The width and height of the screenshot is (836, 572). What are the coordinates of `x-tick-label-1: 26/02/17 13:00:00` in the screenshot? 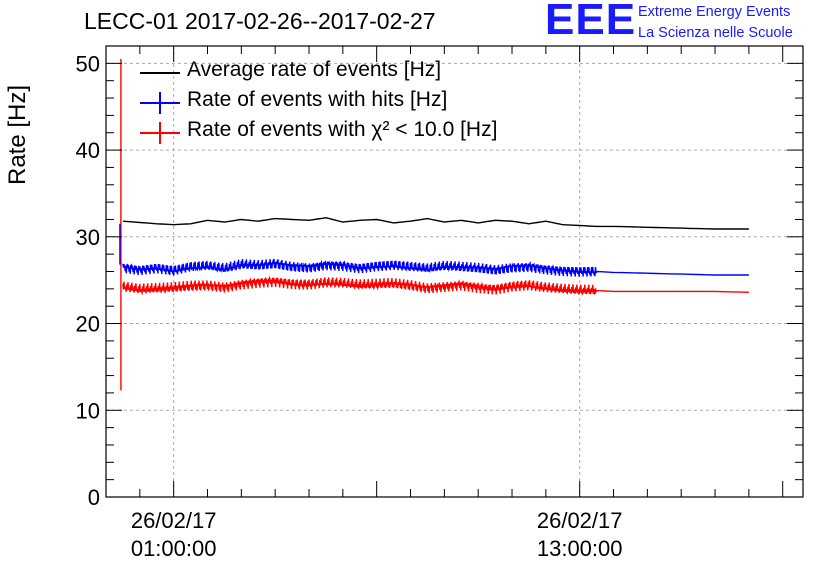 It's located at (580, 535).